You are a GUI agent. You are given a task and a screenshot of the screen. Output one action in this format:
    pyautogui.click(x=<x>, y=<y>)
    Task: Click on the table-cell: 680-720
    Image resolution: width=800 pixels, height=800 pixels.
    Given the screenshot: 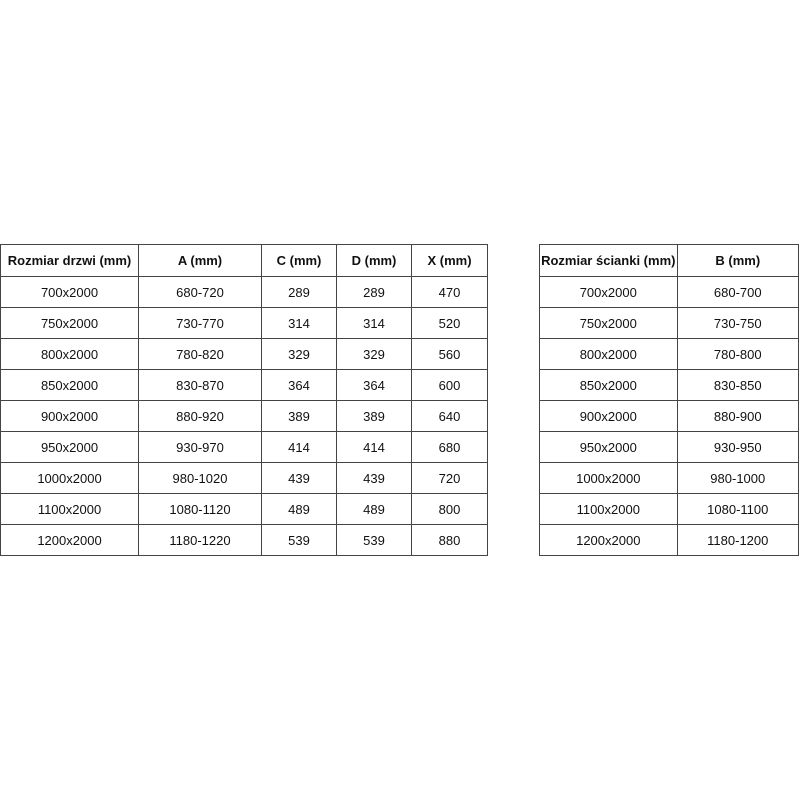 What is the action you would take?
    pyautogui.click(x=200, y=292)
    